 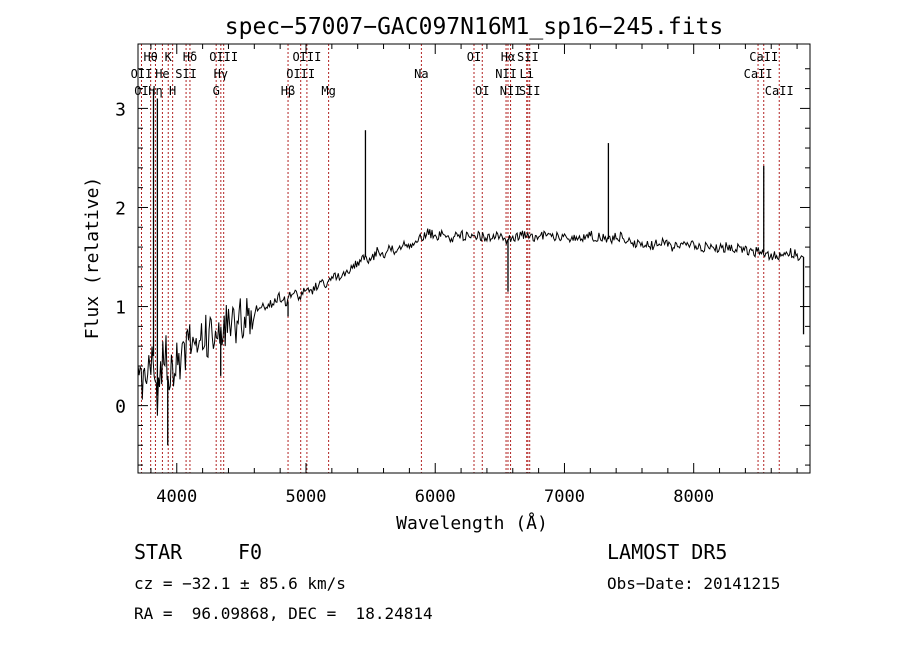 I want to click on x-tick-label: 6000, so click(x=435, y=497).